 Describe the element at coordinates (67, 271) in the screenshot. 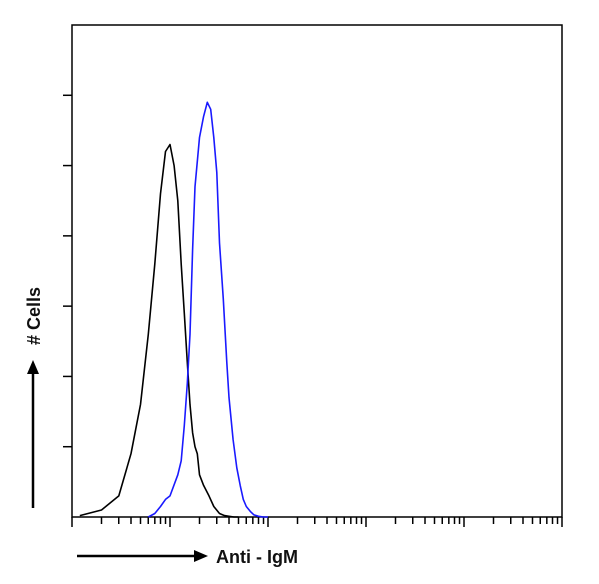

I see `y-axis-ticks` at that location.